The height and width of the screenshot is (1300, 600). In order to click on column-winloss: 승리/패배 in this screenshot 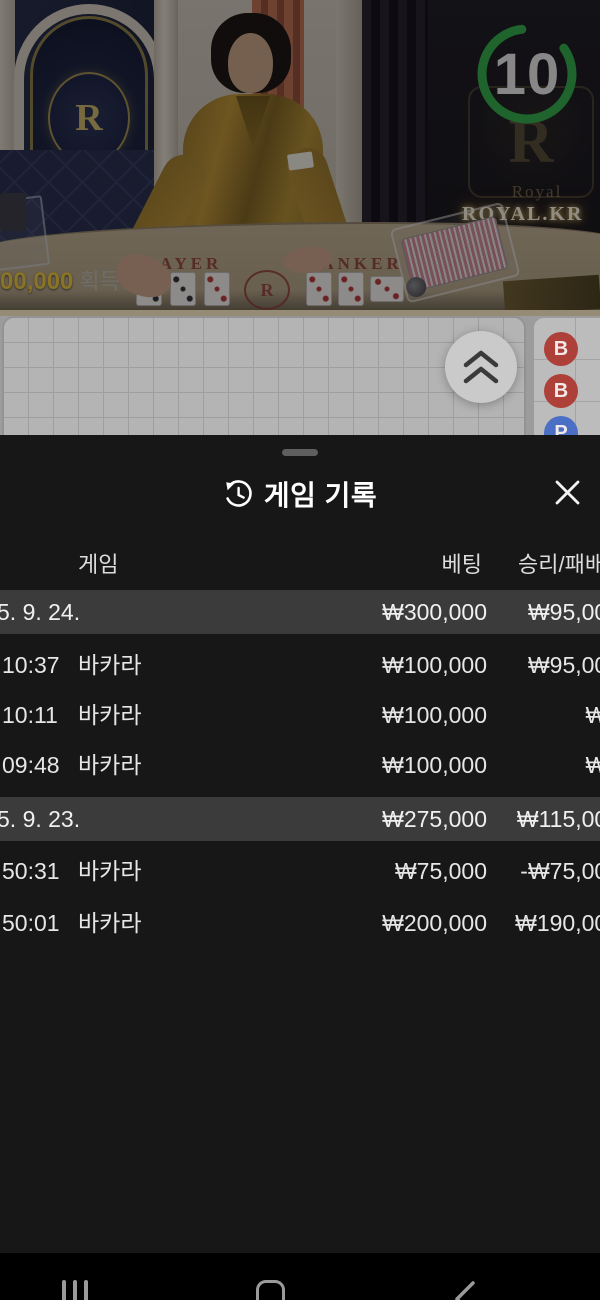, I will do `click(559, 564)`.